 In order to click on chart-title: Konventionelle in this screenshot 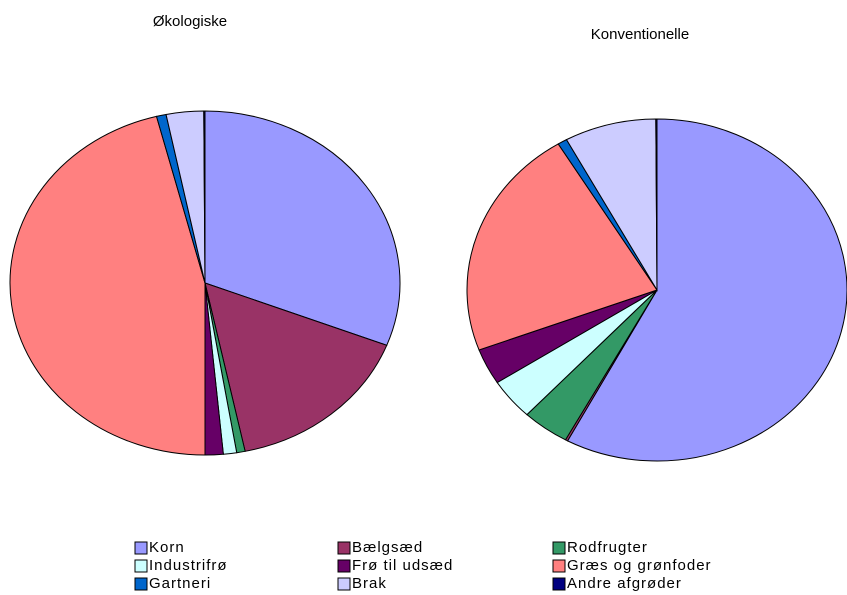, I will do `click(640, 34)`.